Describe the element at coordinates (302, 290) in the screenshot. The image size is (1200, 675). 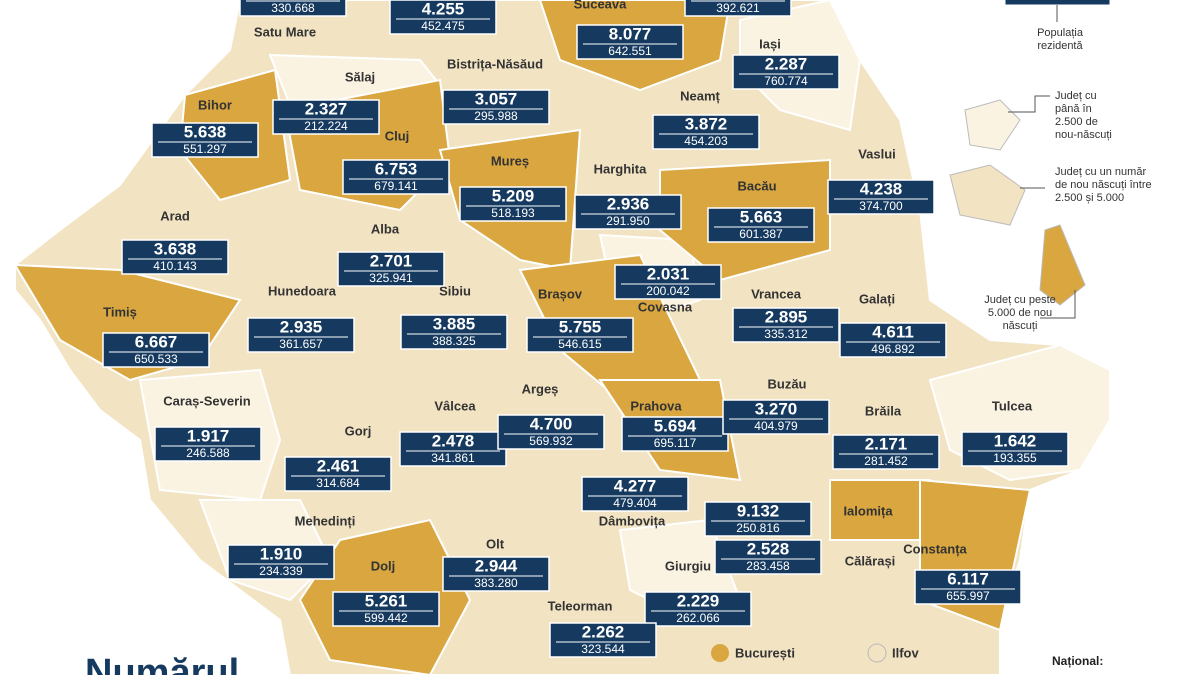
I see `county-name: Hunedoara` at that location.